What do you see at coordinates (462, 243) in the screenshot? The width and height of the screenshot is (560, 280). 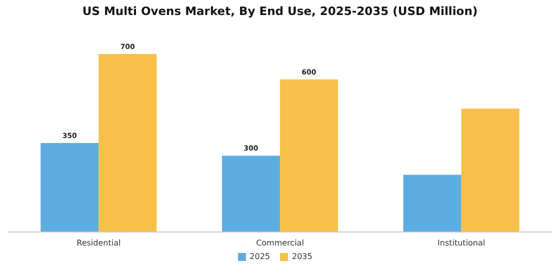 I see `x-tick-label: Institutional` at bounding box center [462, 243].